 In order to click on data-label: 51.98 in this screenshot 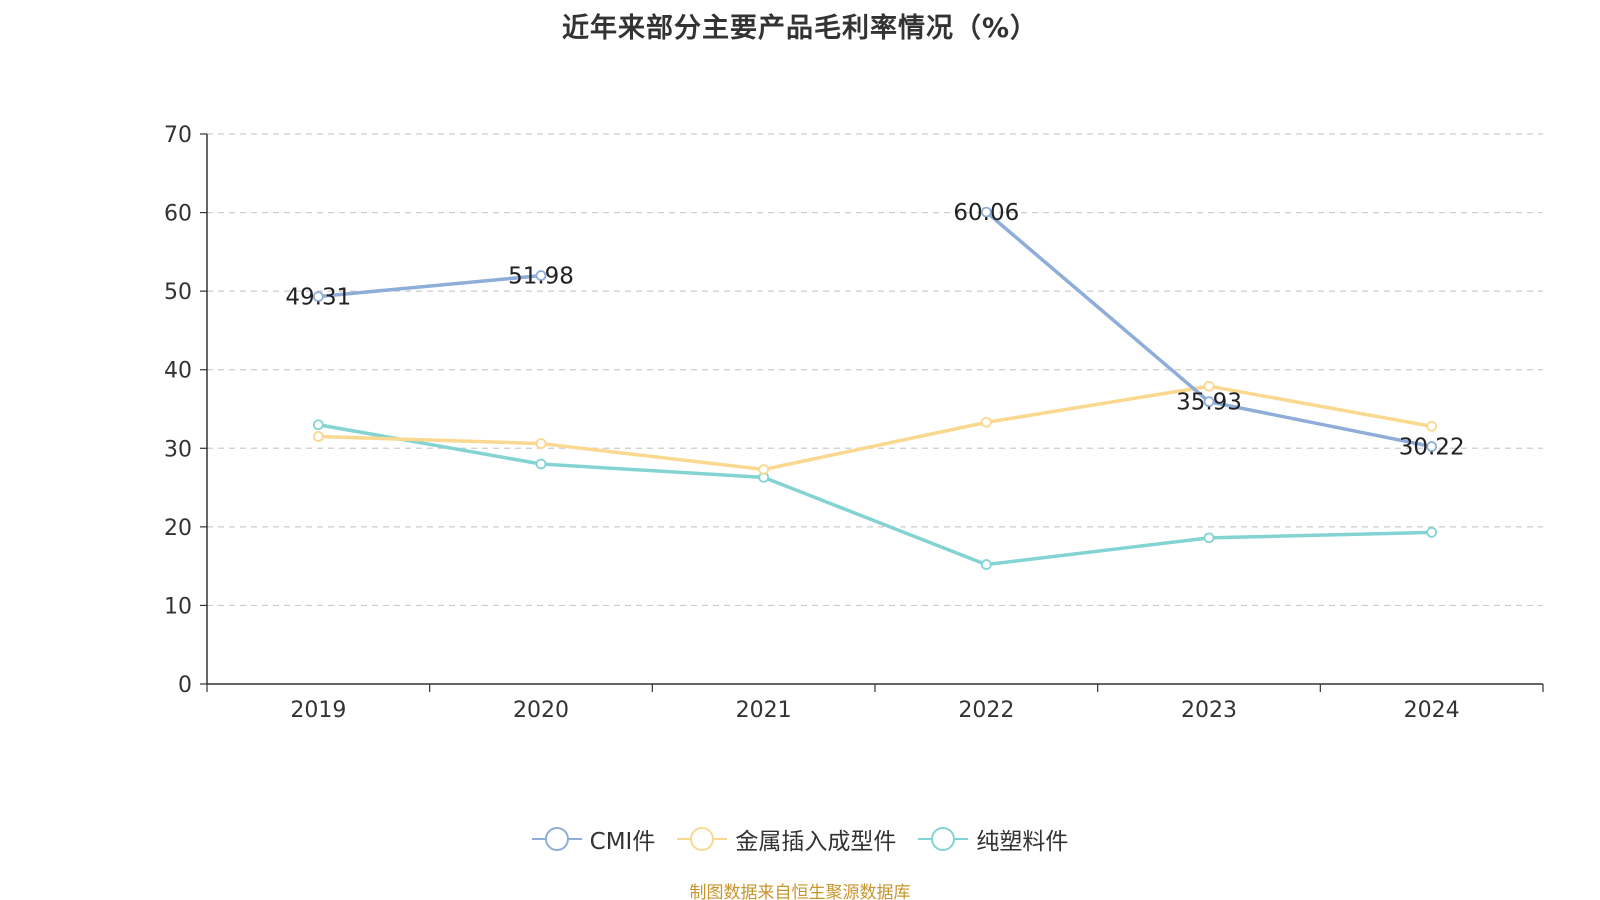, I will do `click(541, 277)`.